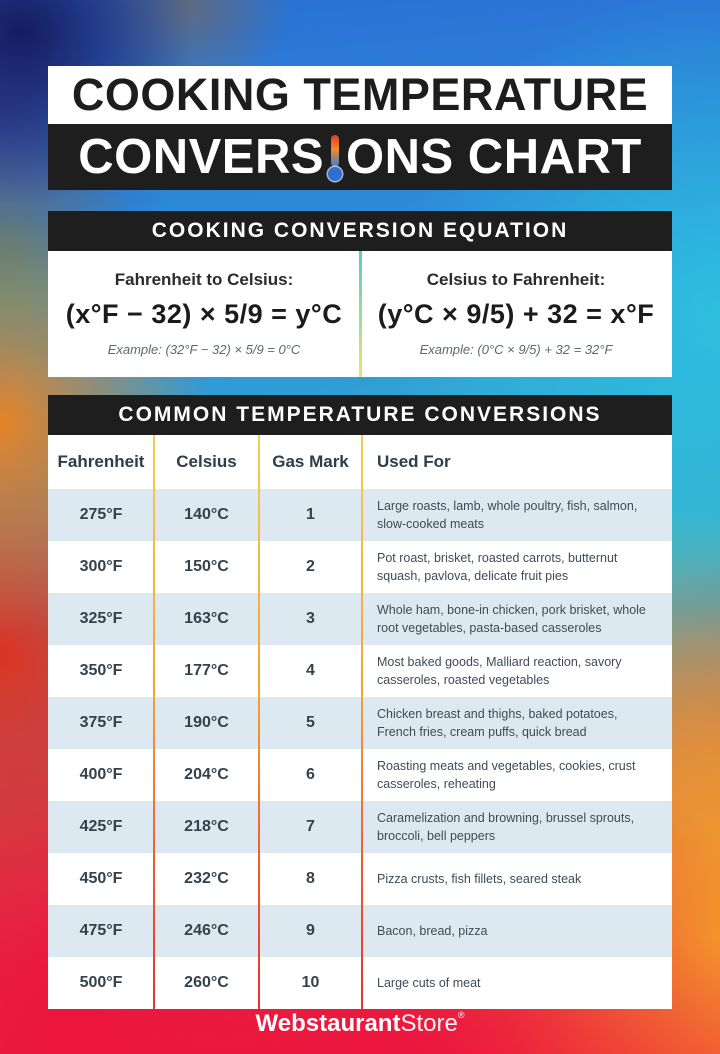  Describe the element at coordinates (479, 878) in the screenshot. I see `used-for-cell: Pizza crusts, fish fillets, seared steak` at that location.